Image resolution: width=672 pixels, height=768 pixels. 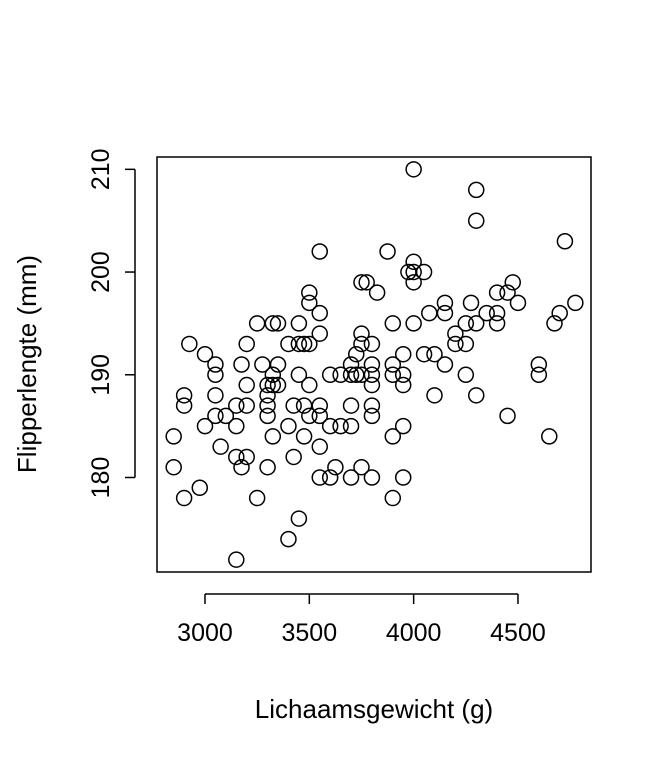 What do you see at coordinates (310, 633) in the screenshot?
I see `x-tick-label: 3500` at bounding box center [310, 633].